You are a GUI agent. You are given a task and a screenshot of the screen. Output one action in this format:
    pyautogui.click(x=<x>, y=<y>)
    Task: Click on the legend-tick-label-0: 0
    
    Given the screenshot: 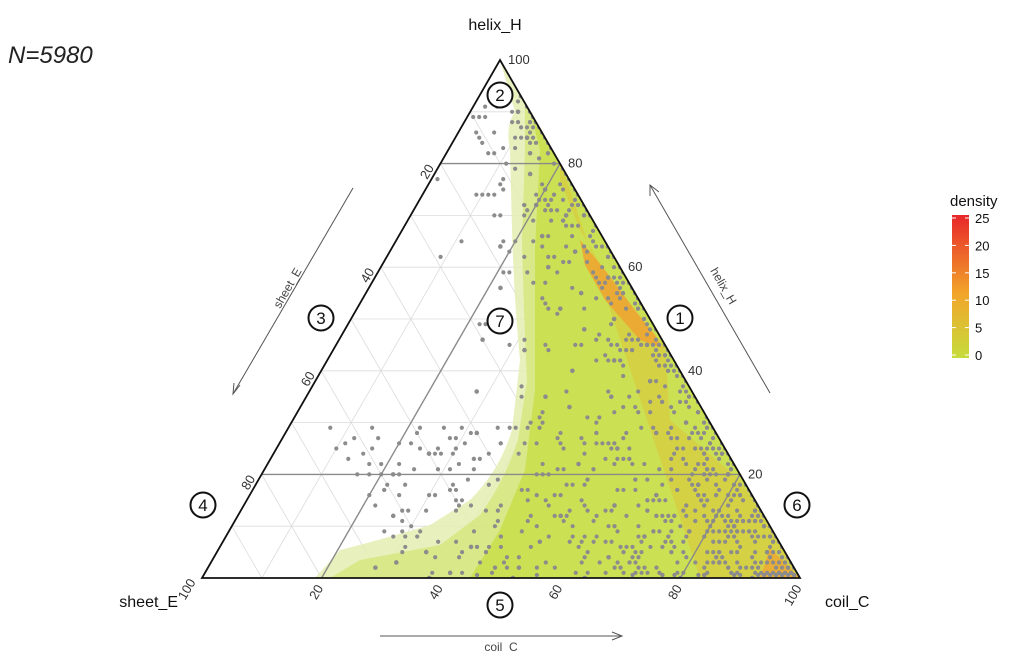 What is the action you would take?
    pyautogui.click(x=978, y=355)
    